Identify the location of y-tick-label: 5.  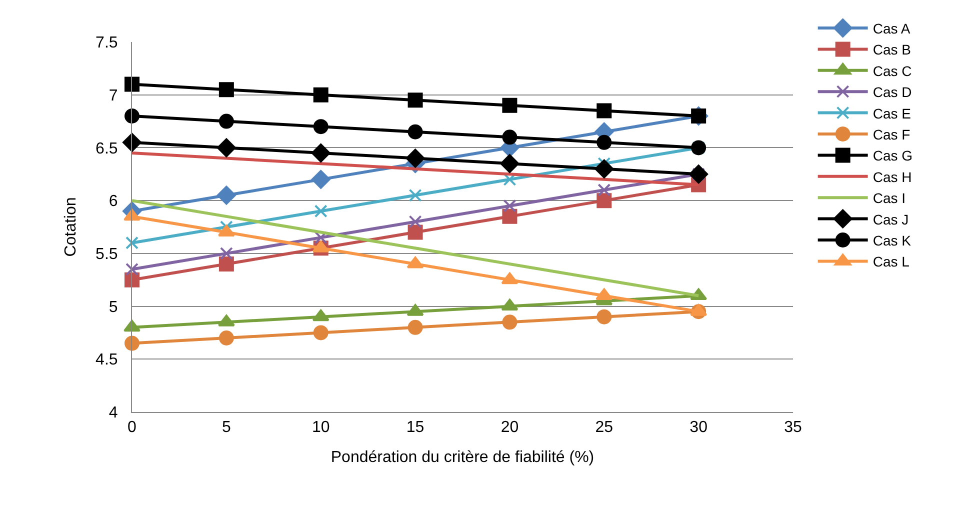
(113, 307).